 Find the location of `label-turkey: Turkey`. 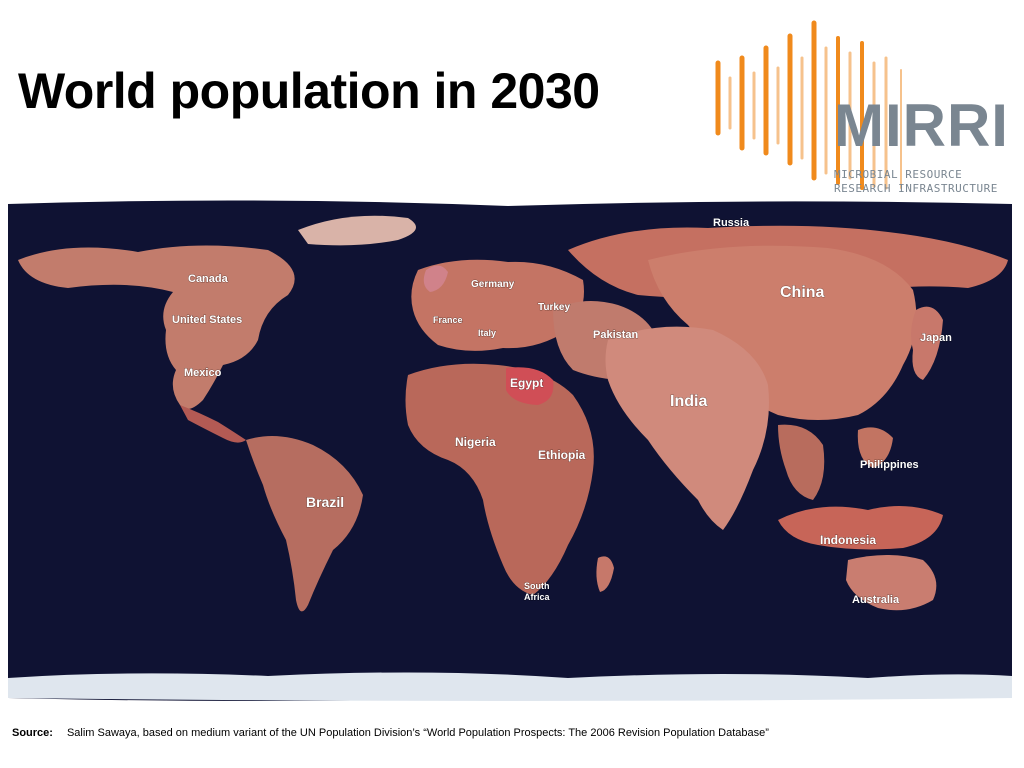

label-turkey: Turkey is located at coordinates (554, 307).